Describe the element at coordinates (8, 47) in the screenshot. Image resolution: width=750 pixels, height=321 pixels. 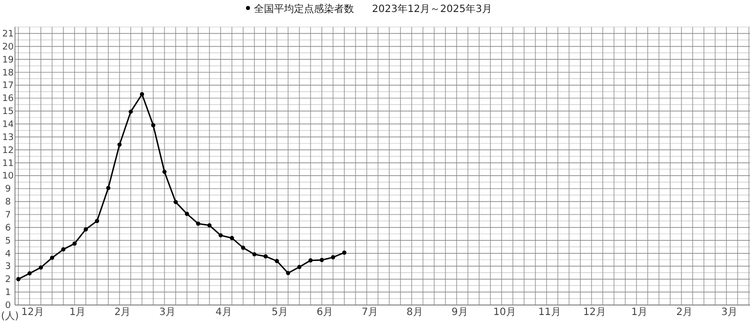
I see `y-tick-label: 20` at that location.